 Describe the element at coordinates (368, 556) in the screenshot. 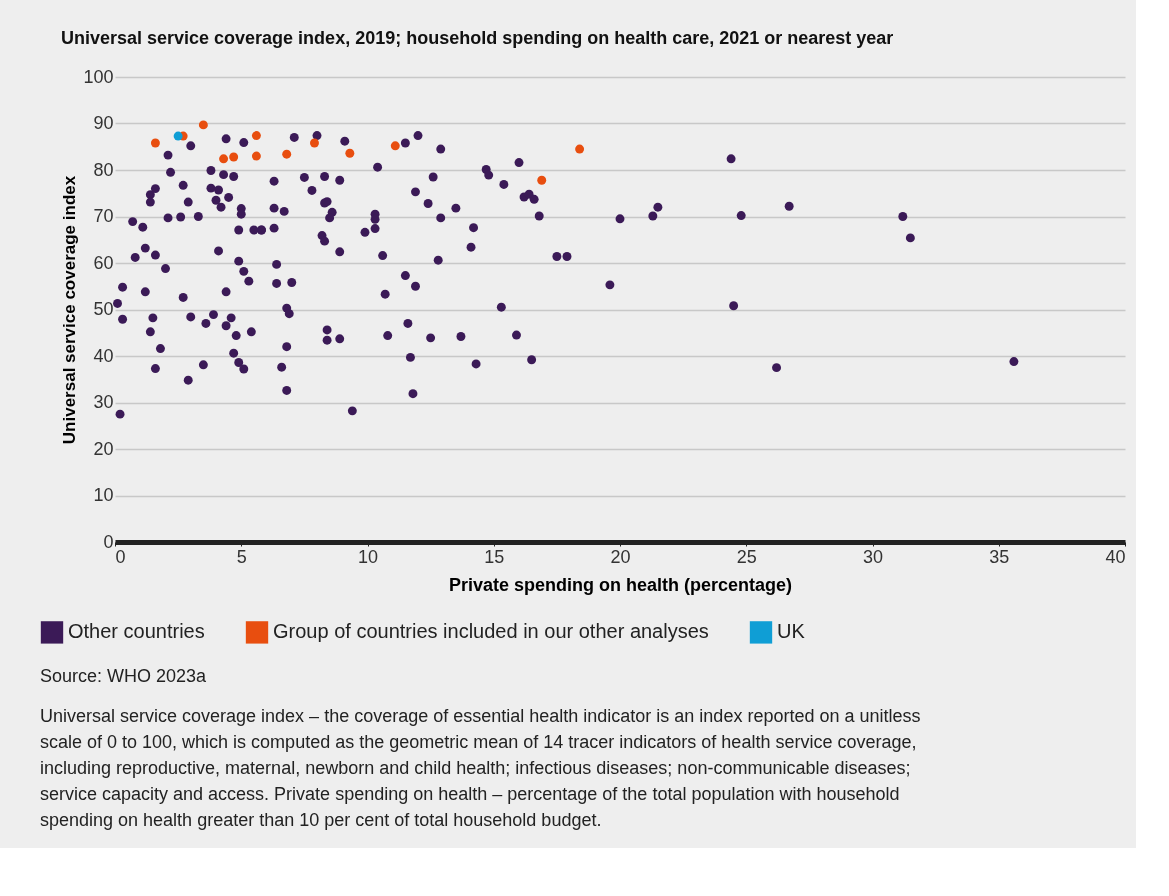

I see `x-tick-label: 10` at that location.